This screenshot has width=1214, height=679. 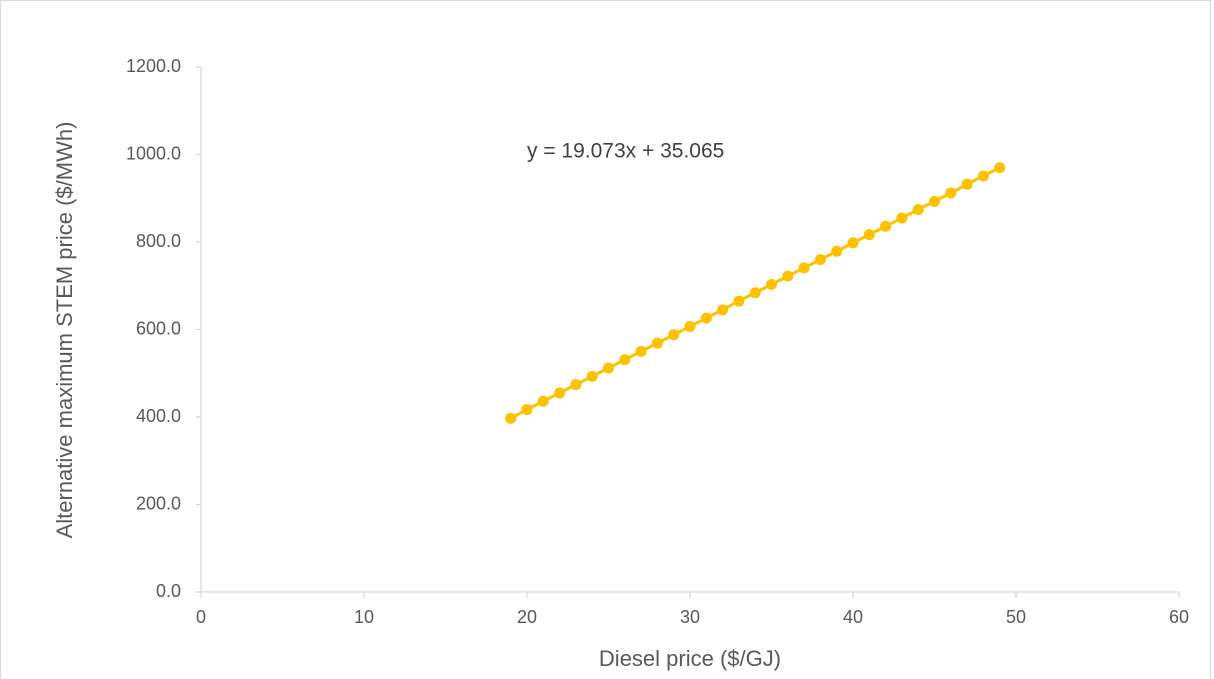 What do you see at coordinates (158, 503) in the screenshot?
I see `y-tick-label: 200.0` at bounding box center [158, 503].